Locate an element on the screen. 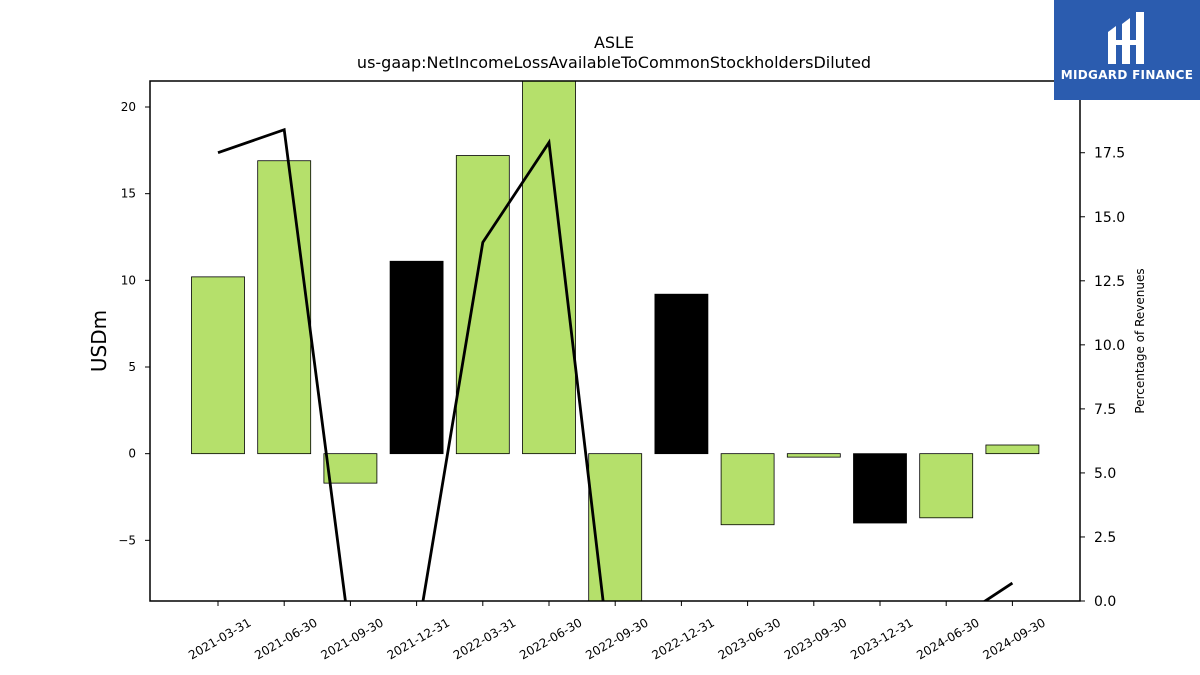 This screenshot has height=675, width=1200. y-tick-label: 10 is located at coordinates (128, 280).